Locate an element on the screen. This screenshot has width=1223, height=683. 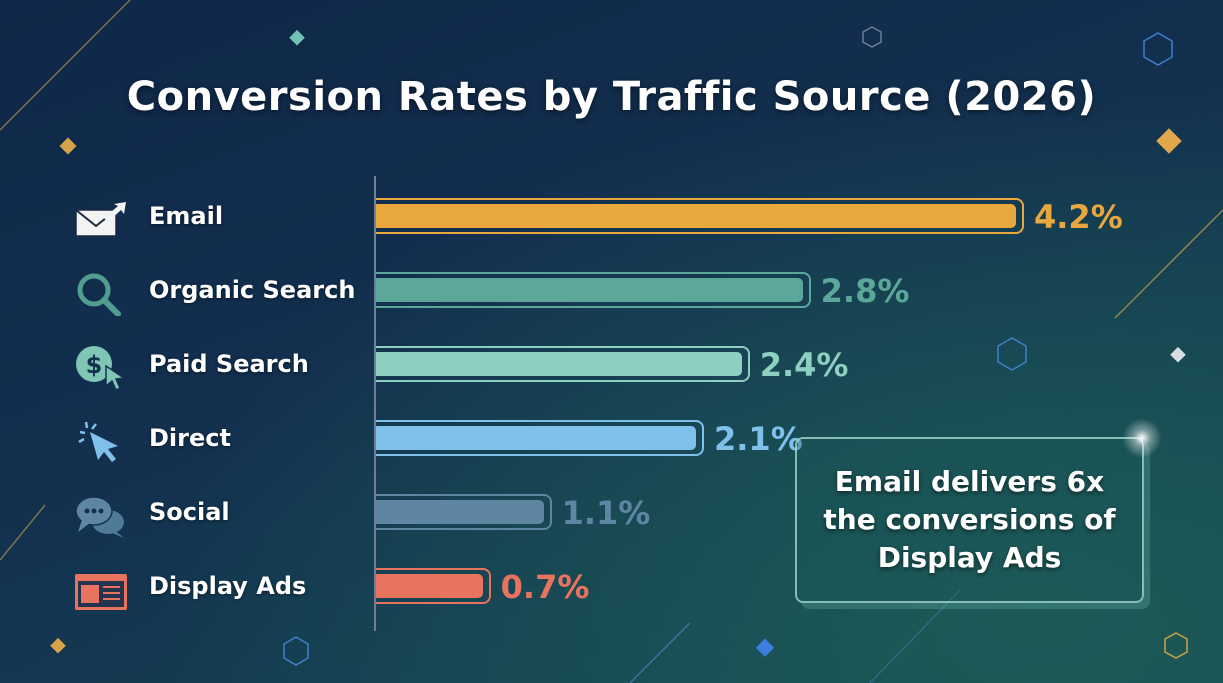
value-label: 2.8% is located at coordinates (865, 291).